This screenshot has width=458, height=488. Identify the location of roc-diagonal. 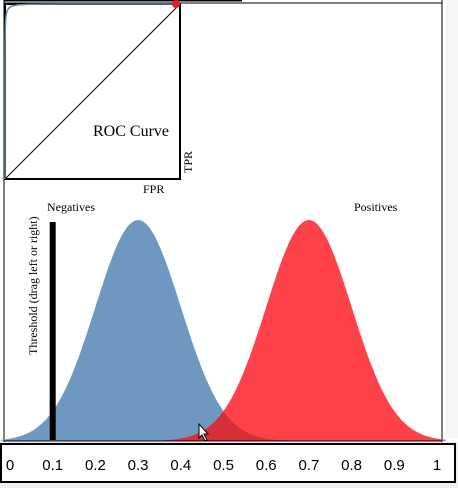
(92, 91).